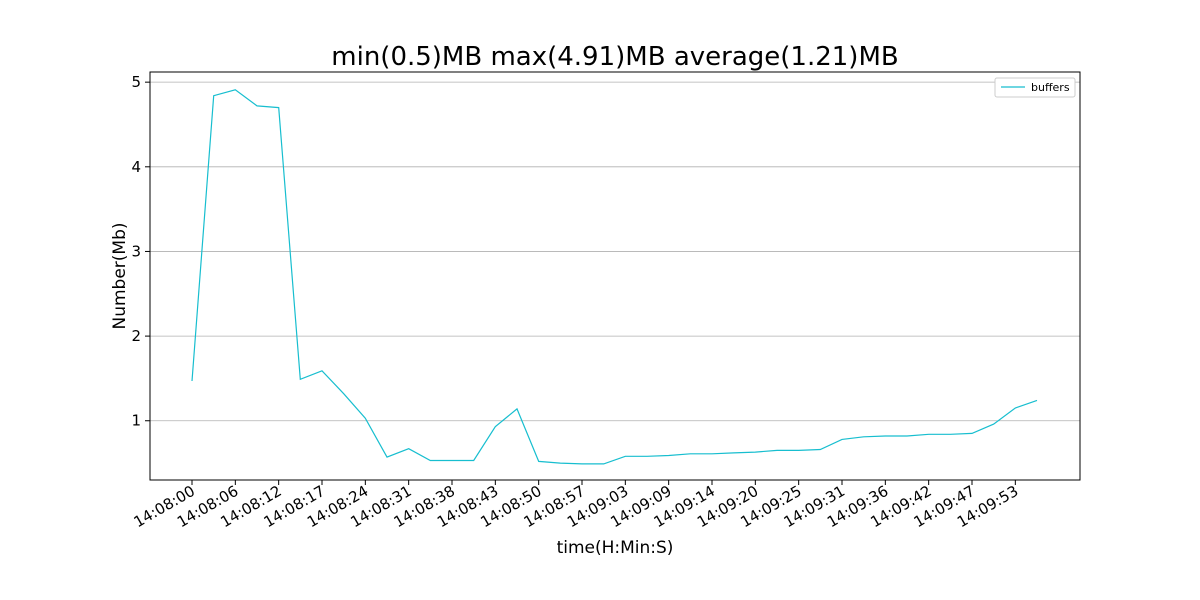 The height and width of the screenshot is (600, 1200). Describe the element at coordinates (615, 548) in the screenshot. I see `x-axis-label: time(H:Min:S)` at that location.